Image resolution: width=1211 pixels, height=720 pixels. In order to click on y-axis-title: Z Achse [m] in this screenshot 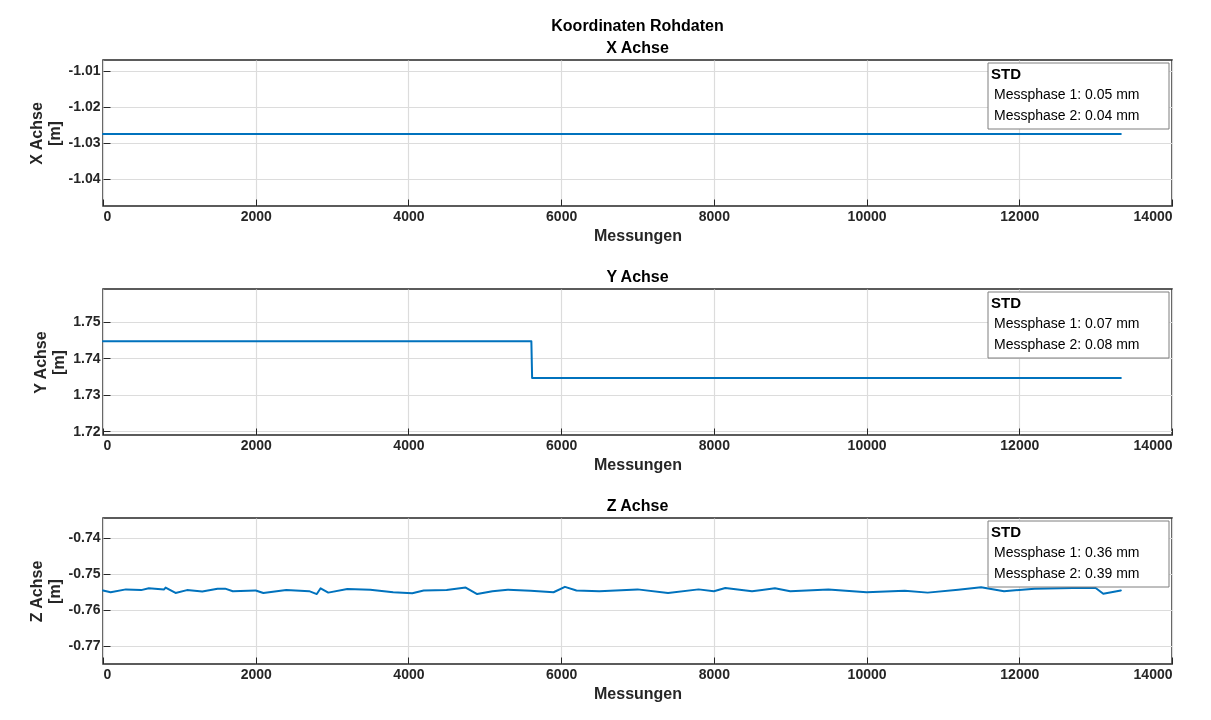, I will do `click(45, 591)`.